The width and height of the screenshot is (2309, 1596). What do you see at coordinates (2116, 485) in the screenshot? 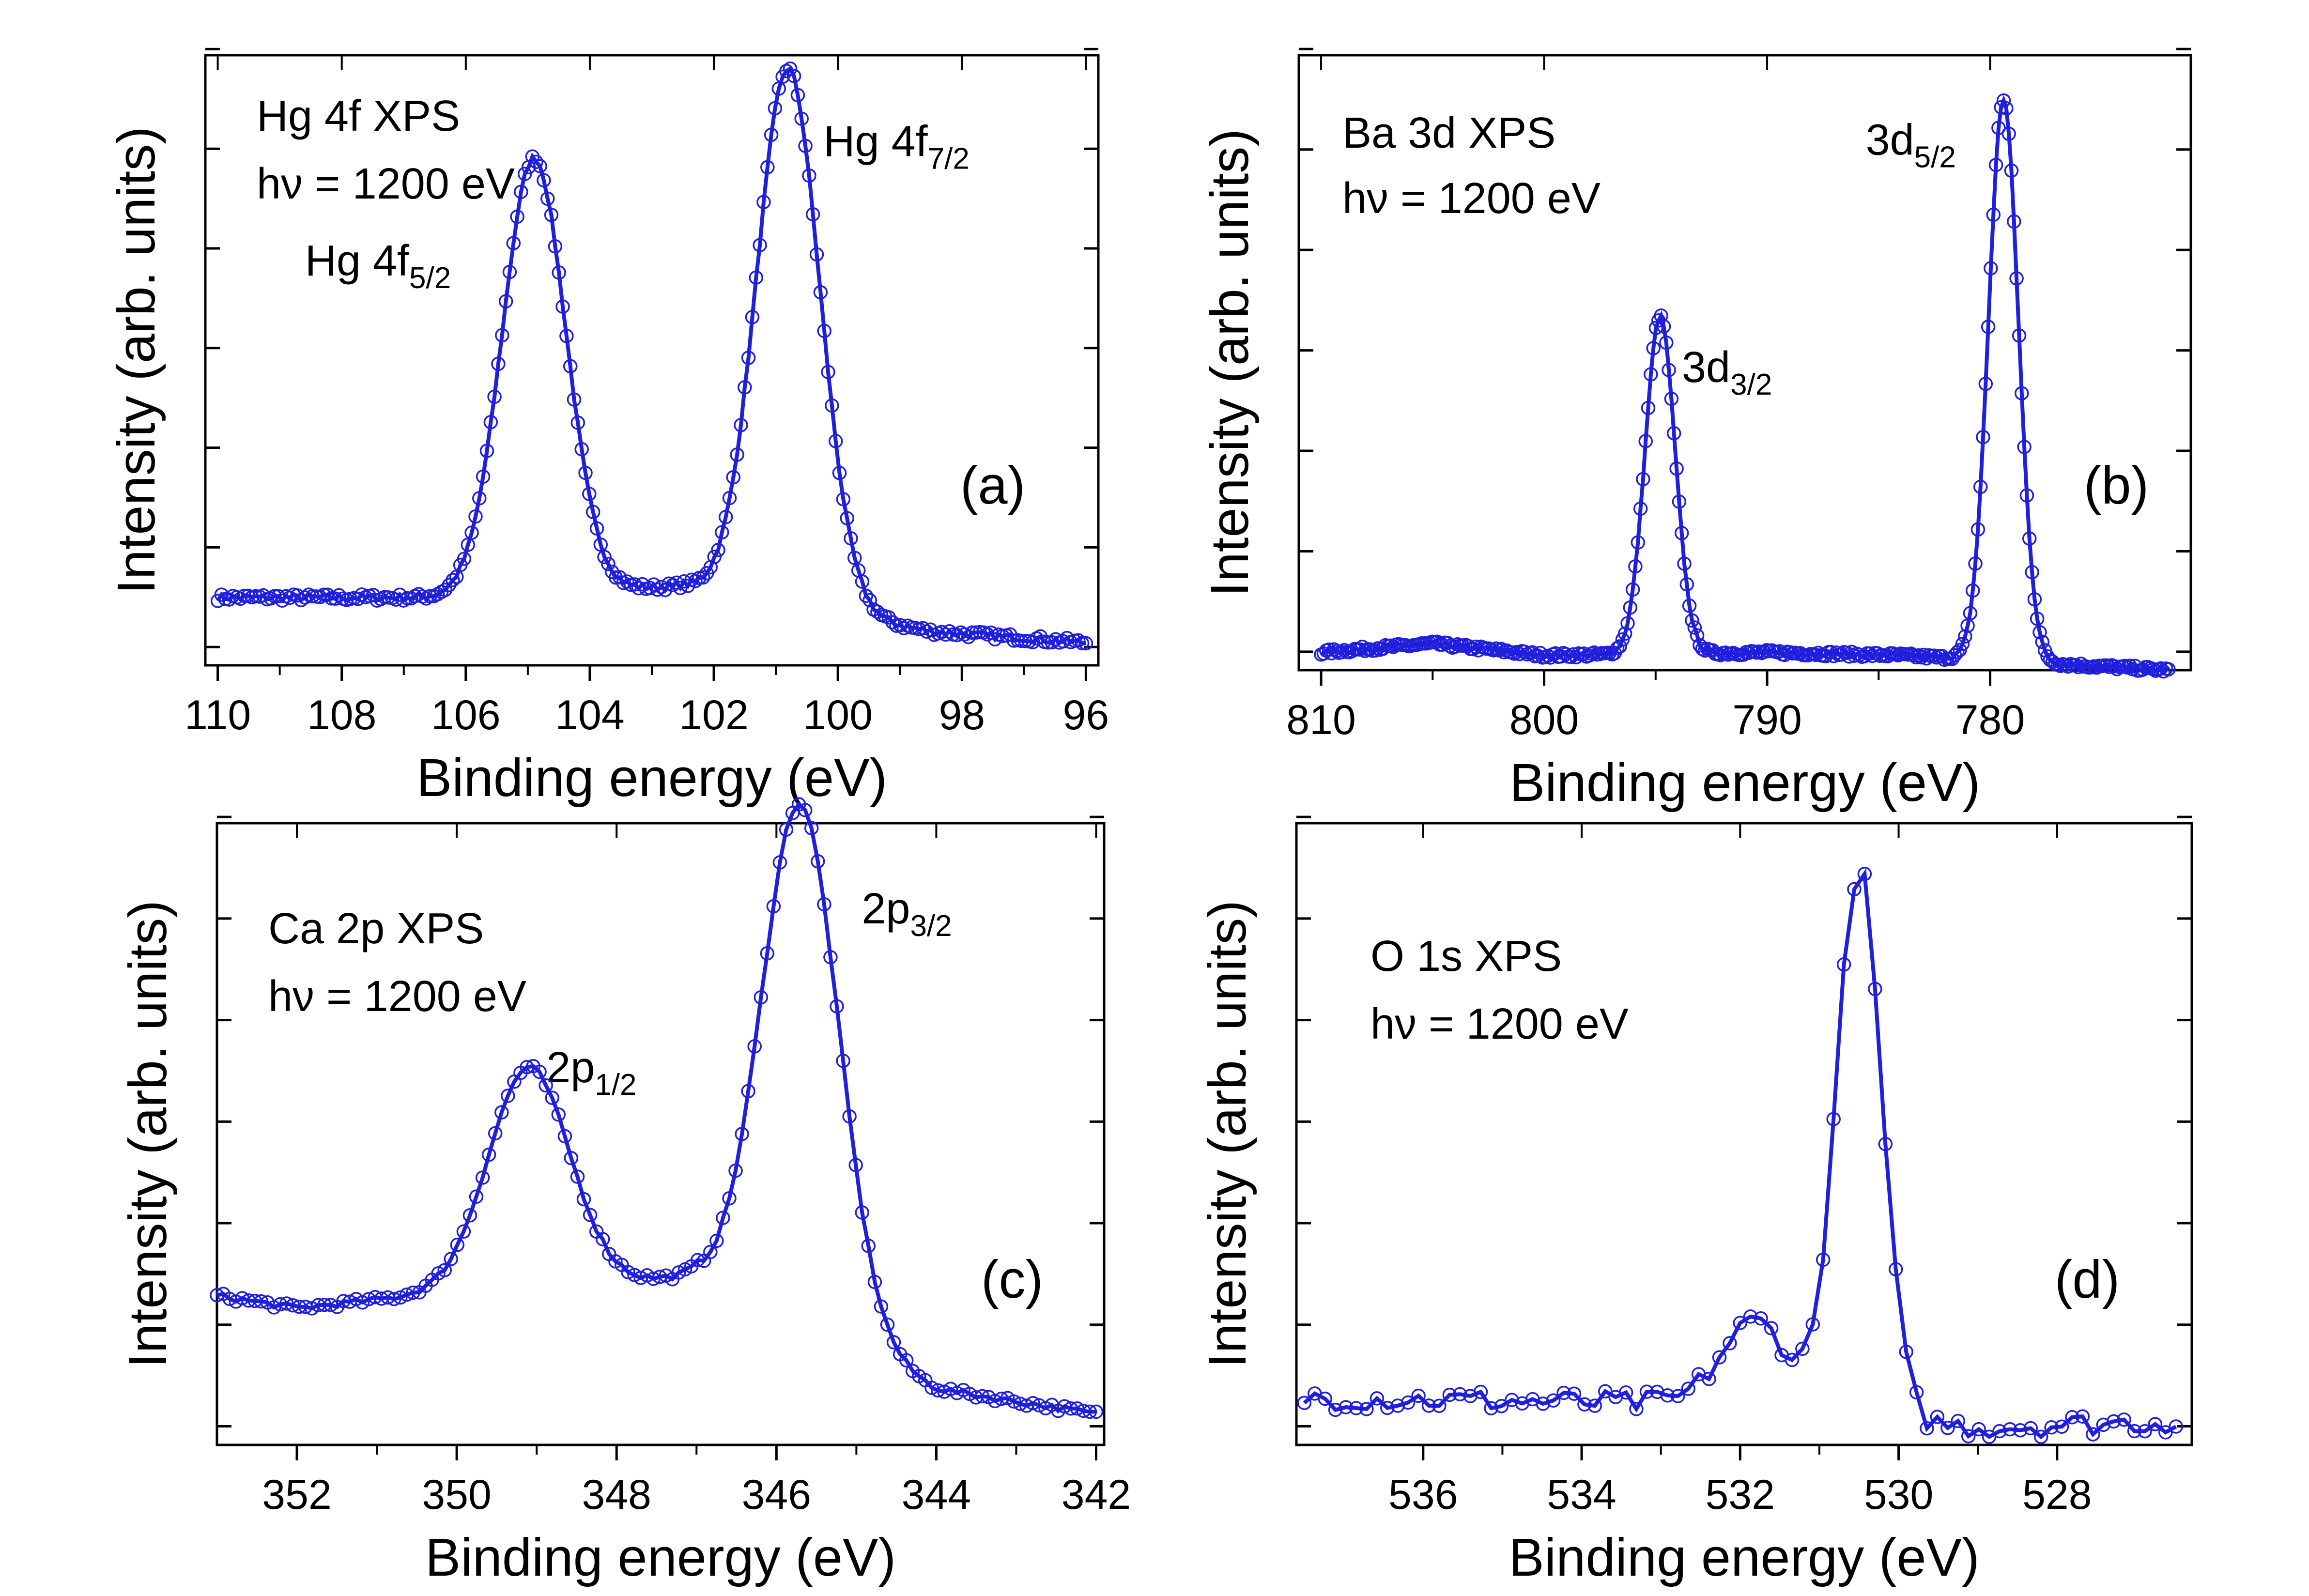
I see `panel-label: (b)` at bounding box center [2116, 485].